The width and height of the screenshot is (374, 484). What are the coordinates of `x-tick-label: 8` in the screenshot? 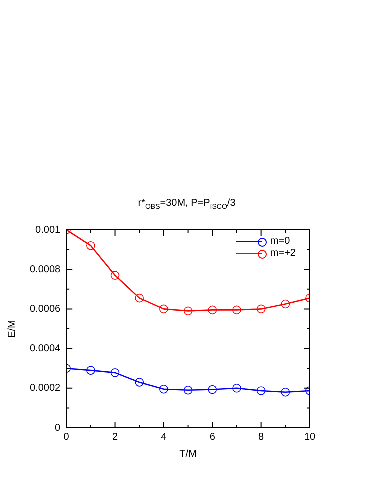 It's located at (261, 437).